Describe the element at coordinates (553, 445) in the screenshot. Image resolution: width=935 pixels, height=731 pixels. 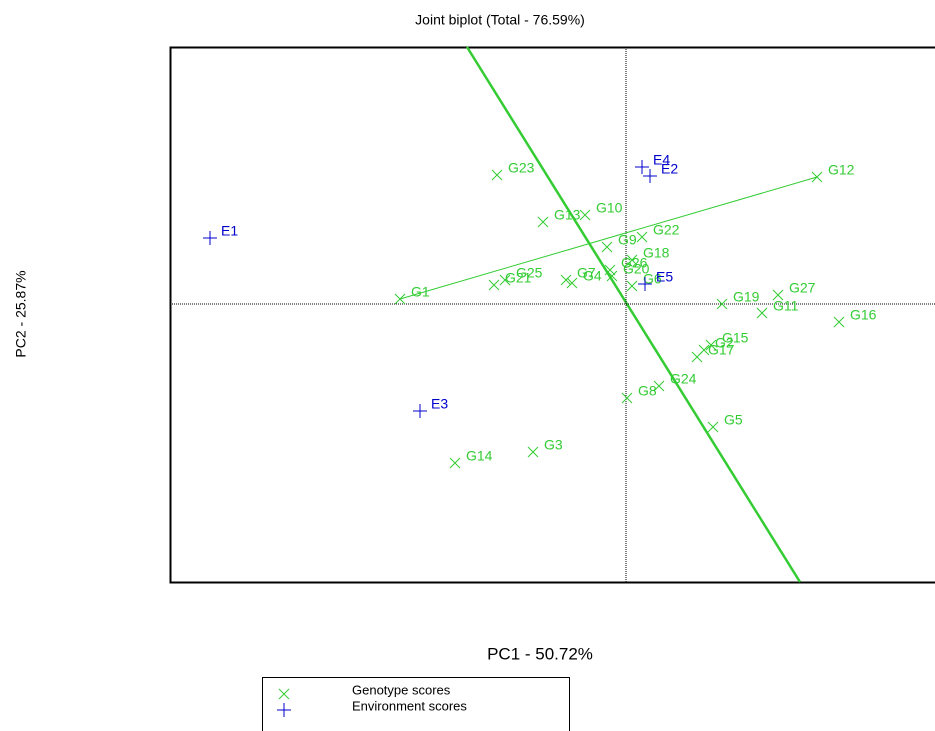
I see `point-label: G3` at that location.